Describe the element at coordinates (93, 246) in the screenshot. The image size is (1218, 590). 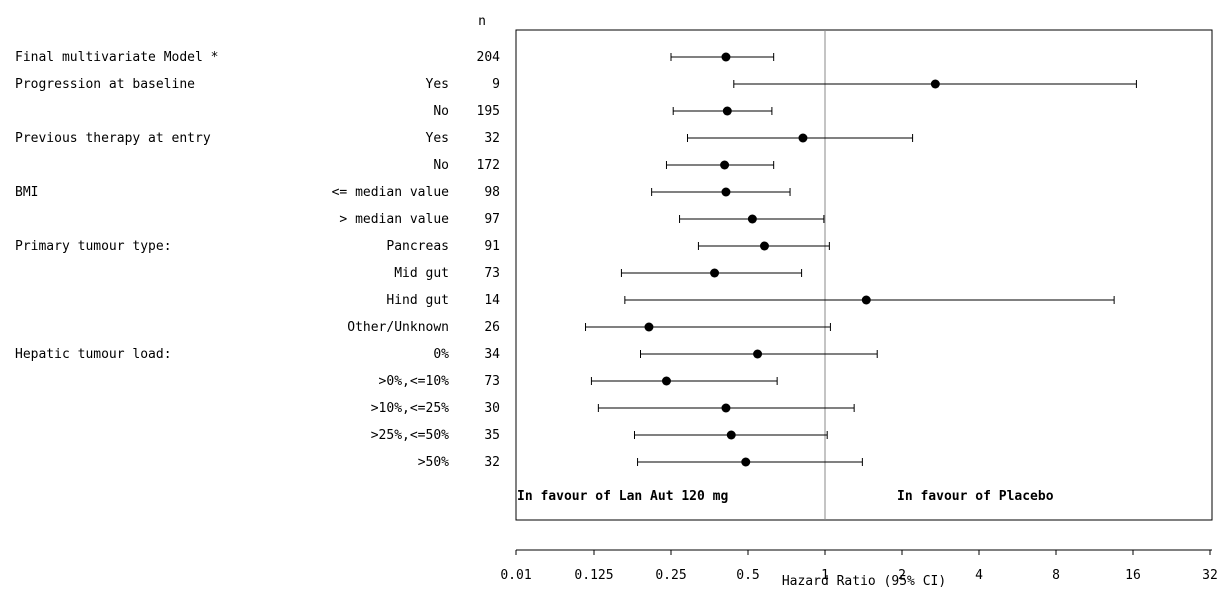
I see `row-group-label: Primary tumour type:` at that location.